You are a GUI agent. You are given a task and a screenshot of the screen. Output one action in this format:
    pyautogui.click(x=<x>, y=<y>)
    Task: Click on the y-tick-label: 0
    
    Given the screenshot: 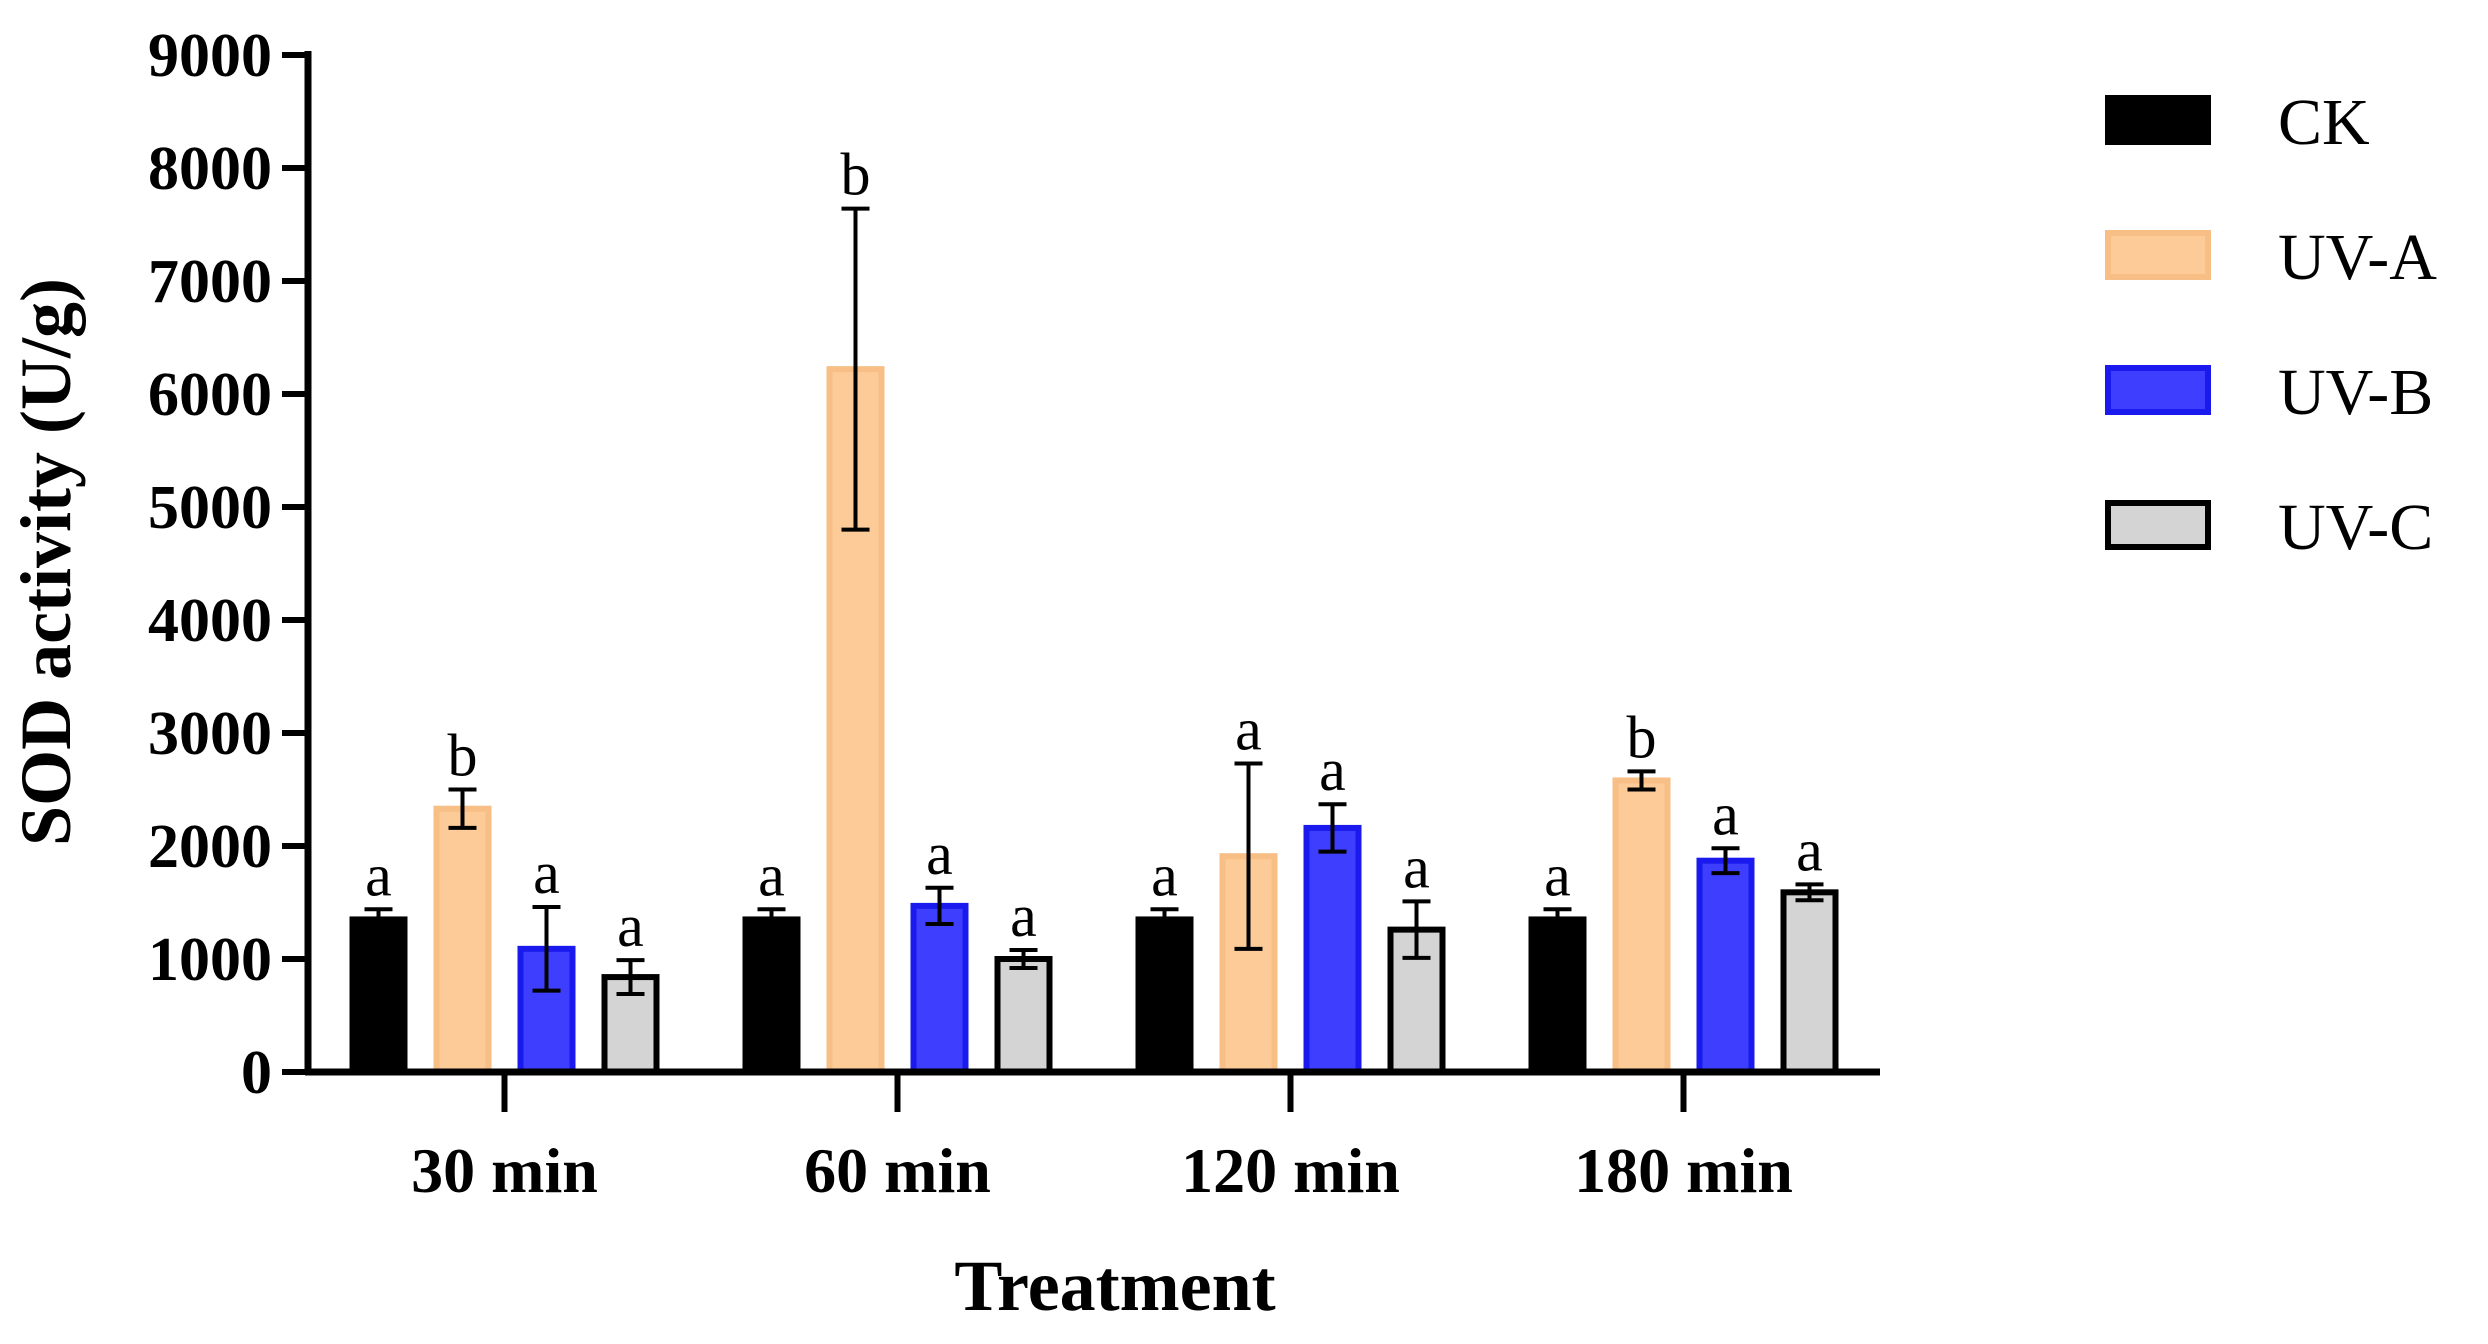 What is the action you would take?
    pyautogui.click(x=256, y=1073)
    